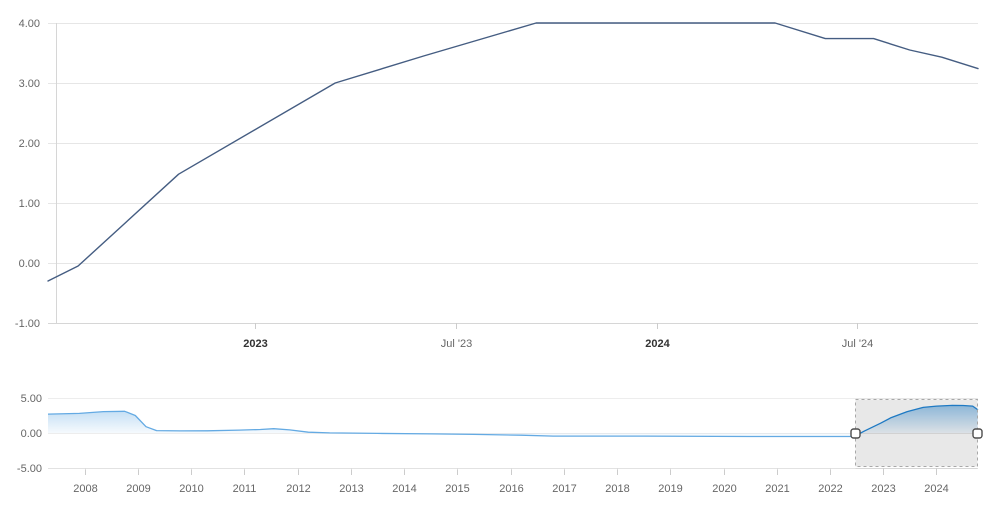 This screenshot has height=520, width=993. Describe the element at coordinates (255, 344) in the screenshot. I see `main-x-axis-label: 2023` at that location.